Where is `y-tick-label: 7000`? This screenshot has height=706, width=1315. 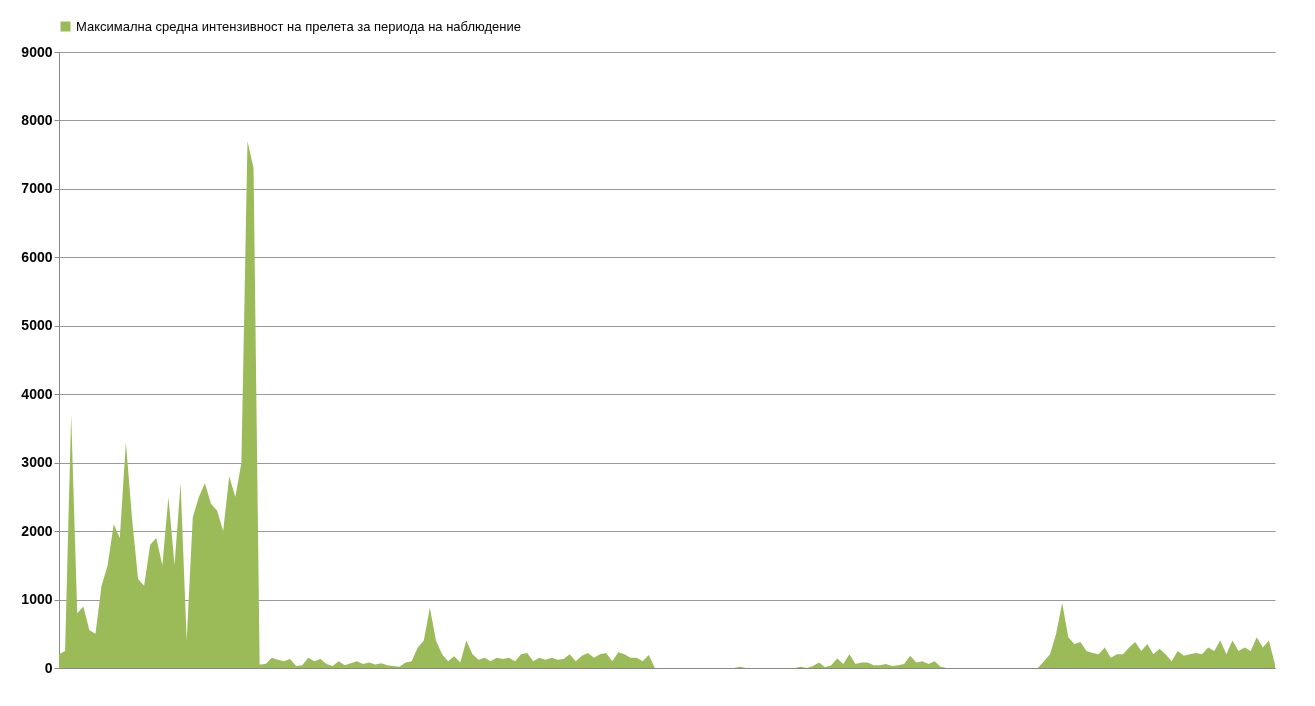 y-tick-label: 7000 is located at coordinates (37, 188).